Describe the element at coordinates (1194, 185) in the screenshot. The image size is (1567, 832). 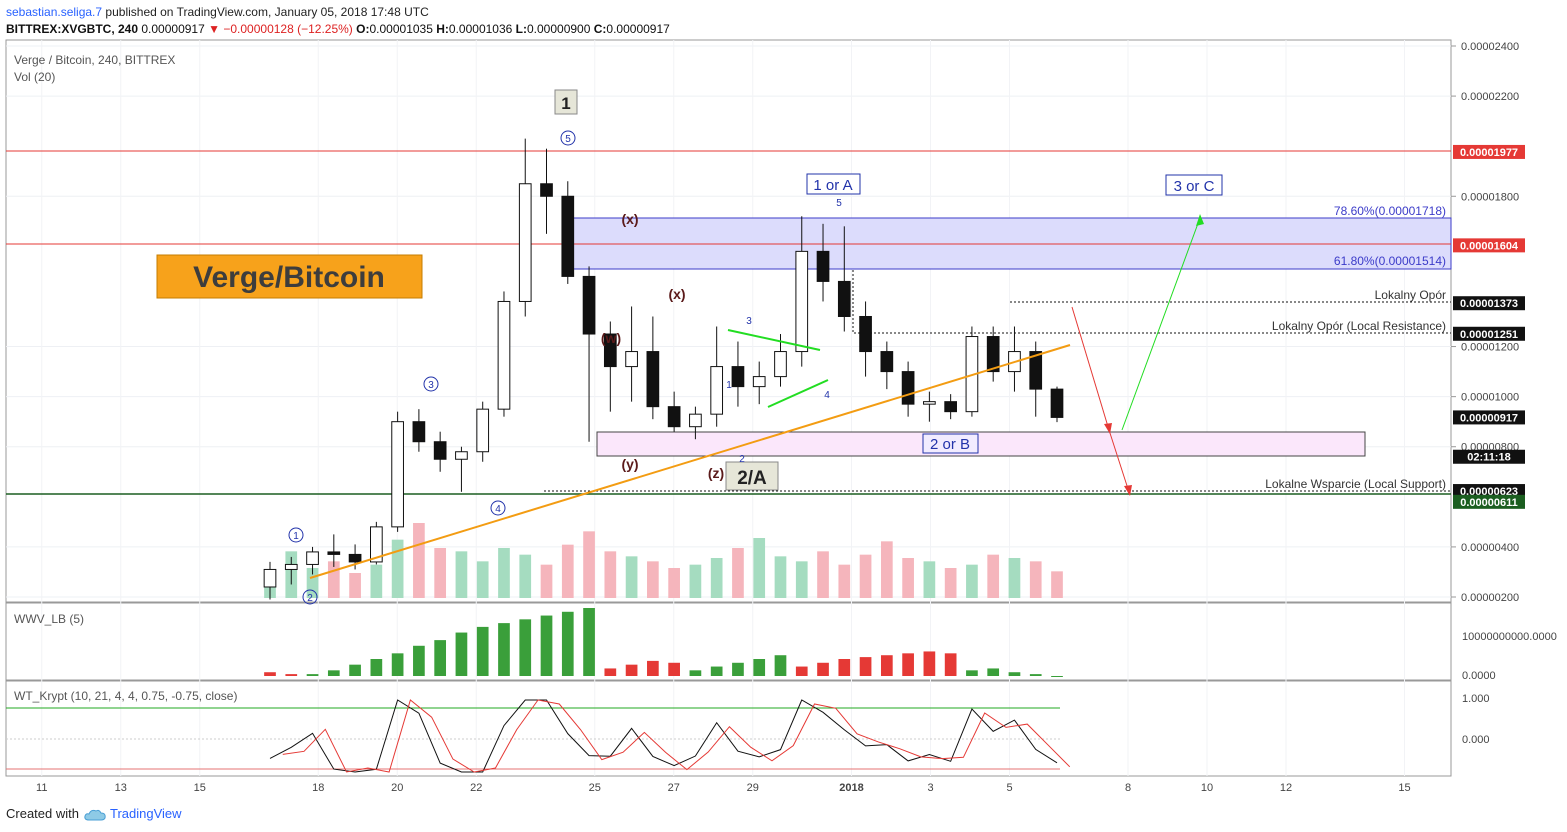
I see `three-or-c-box` at that location.